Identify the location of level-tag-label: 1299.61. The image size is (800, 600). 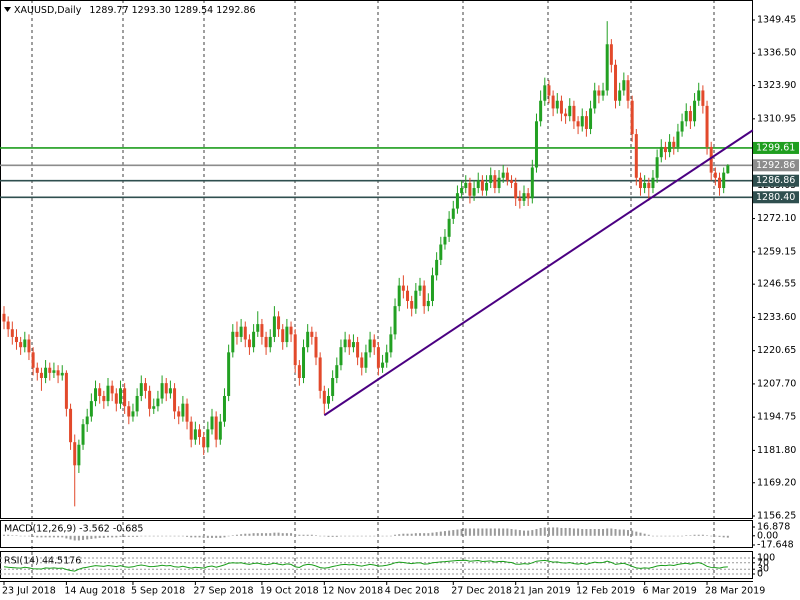
(775, 147).